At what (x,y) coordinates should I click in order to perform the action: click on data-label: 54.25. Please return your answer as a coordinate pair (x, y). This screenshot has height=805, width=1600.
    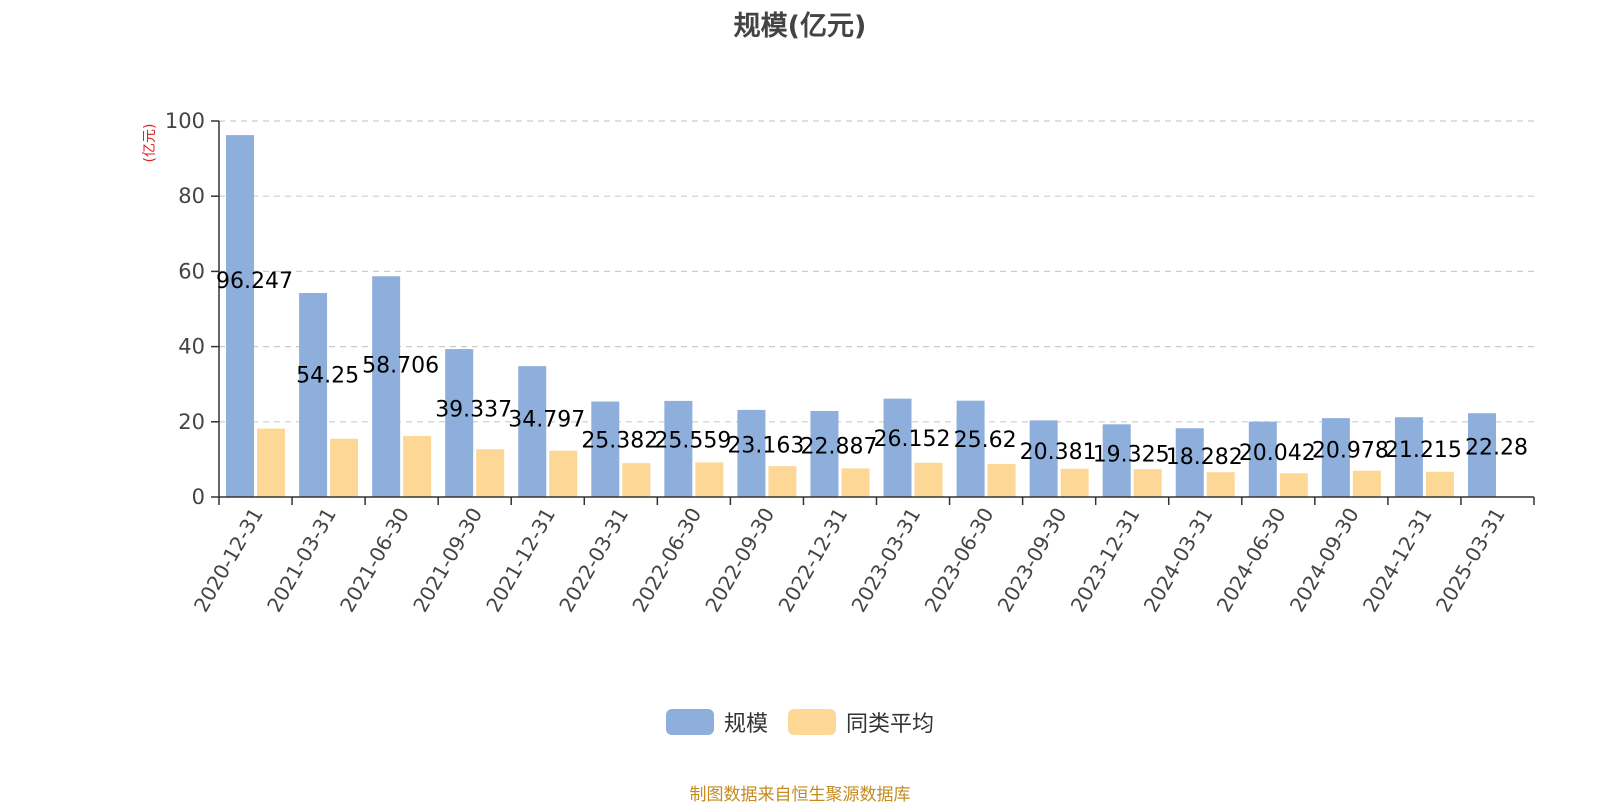
    Looking at the image, I should click on (327, 376).